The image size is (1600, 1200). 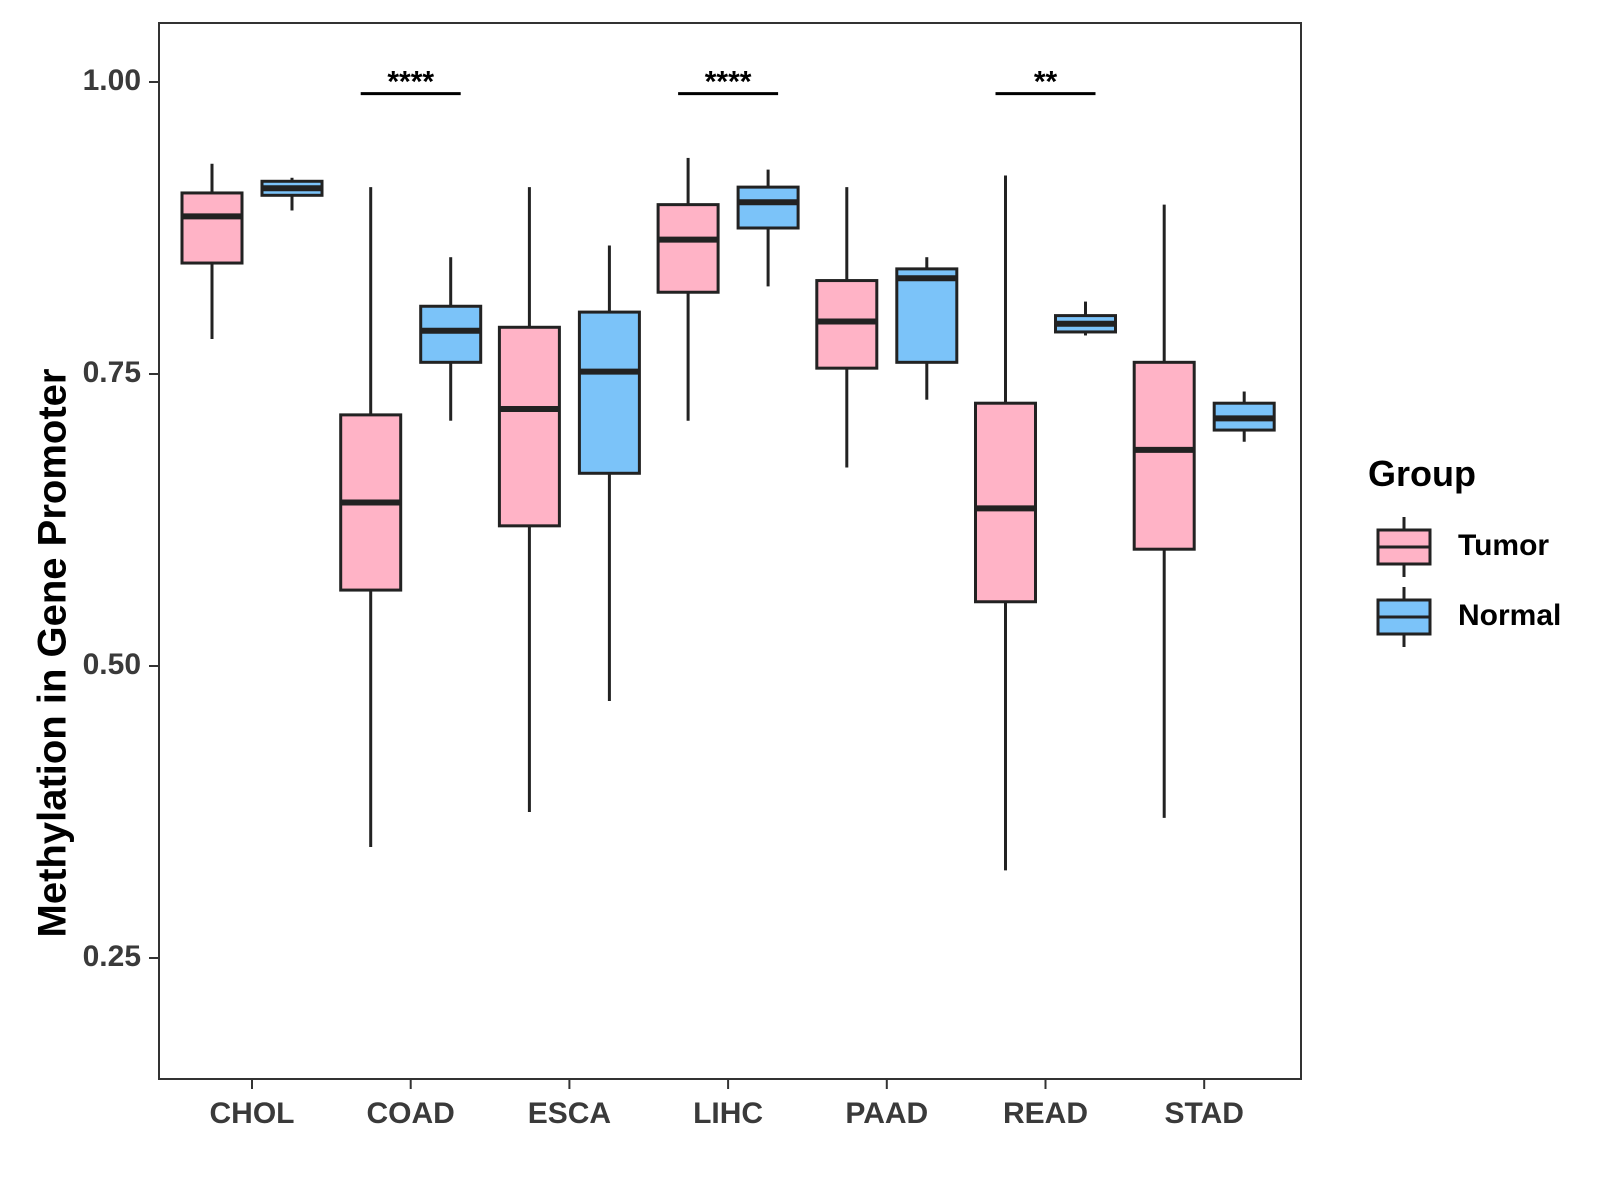 I want to click on box-tumor-chol, so click(x=212, y=251).